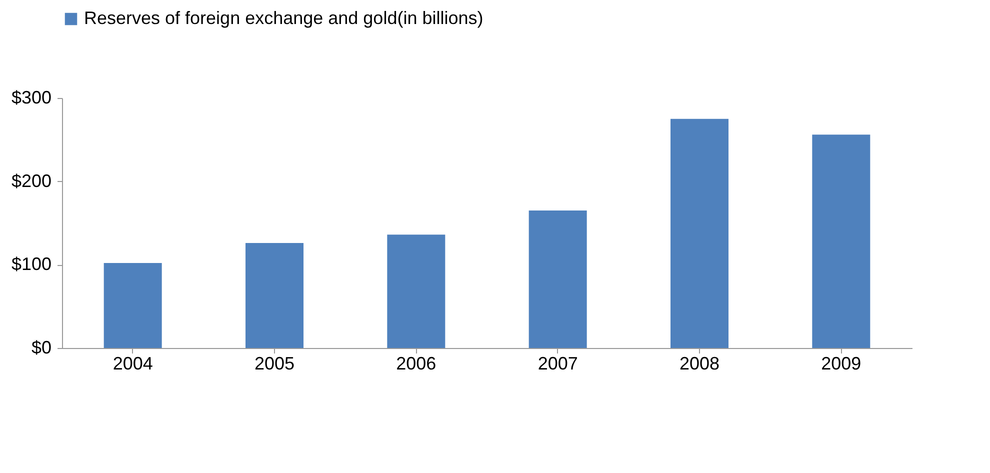  I want to click on y-tick-label: $0, so click(41, 348).